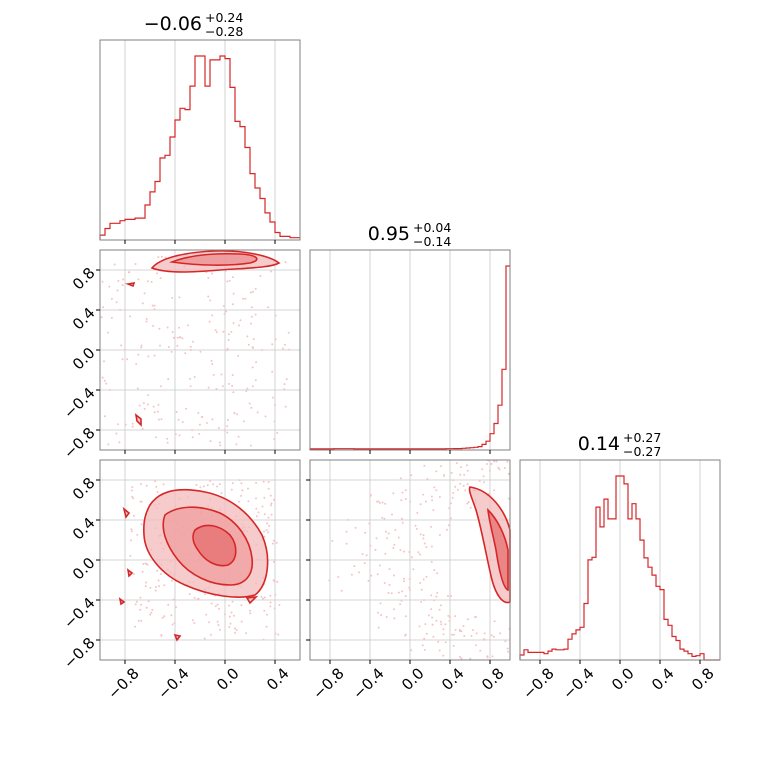 The width and height of the screenshot is (760, 764). What do you see at coordinates (642, 451) in the screenshot?
I see `title-p2-minus: −0.27` at bounding box center [642, 451].